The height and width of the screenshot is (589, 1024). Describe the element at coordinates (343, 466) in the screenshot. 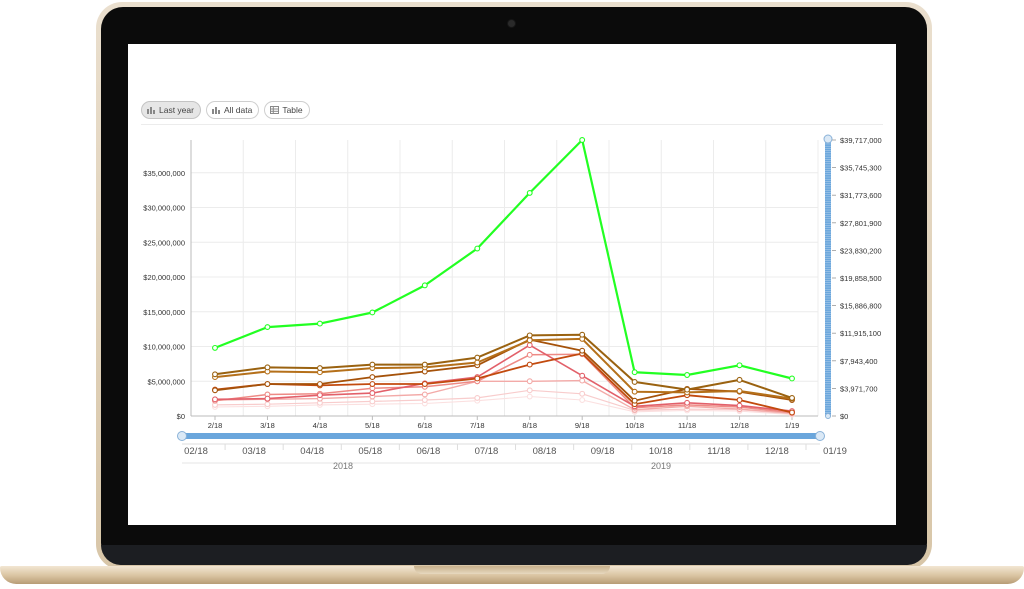

I see `navigator-year-label: 2018` at that location.